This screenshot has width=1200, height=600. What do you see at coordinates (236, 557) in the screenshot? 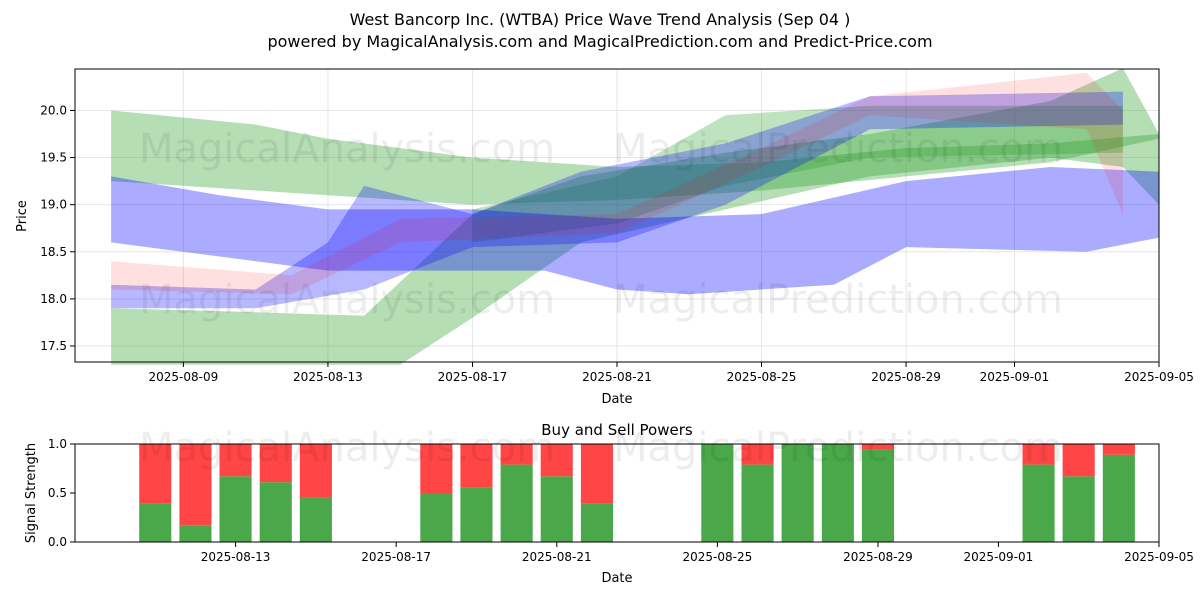
I see `signal-x-tick-label: 2025-08-13` at bounding box center [236, 557].